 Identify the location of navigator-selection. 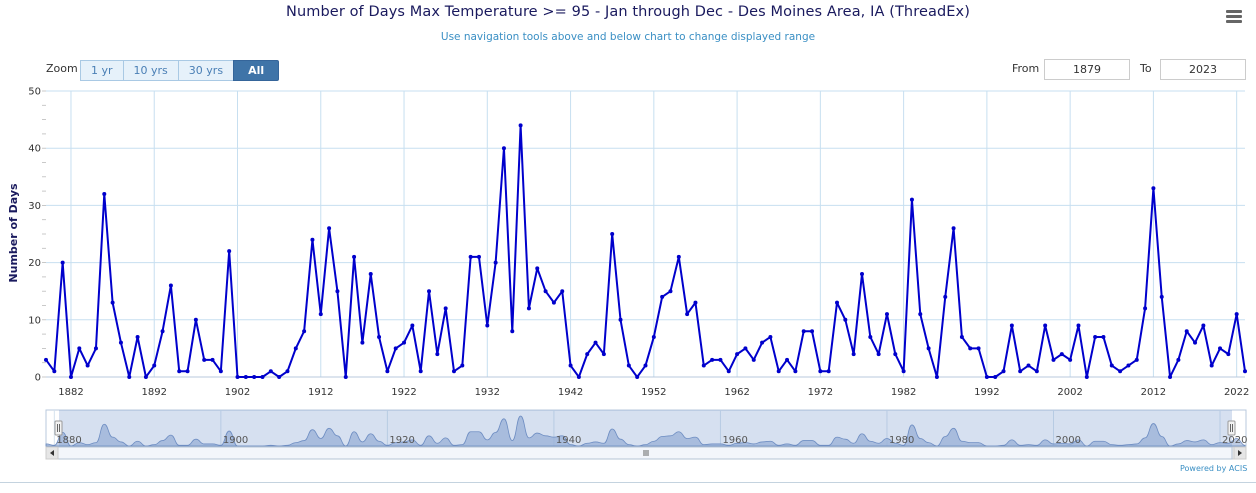
(645, 428).